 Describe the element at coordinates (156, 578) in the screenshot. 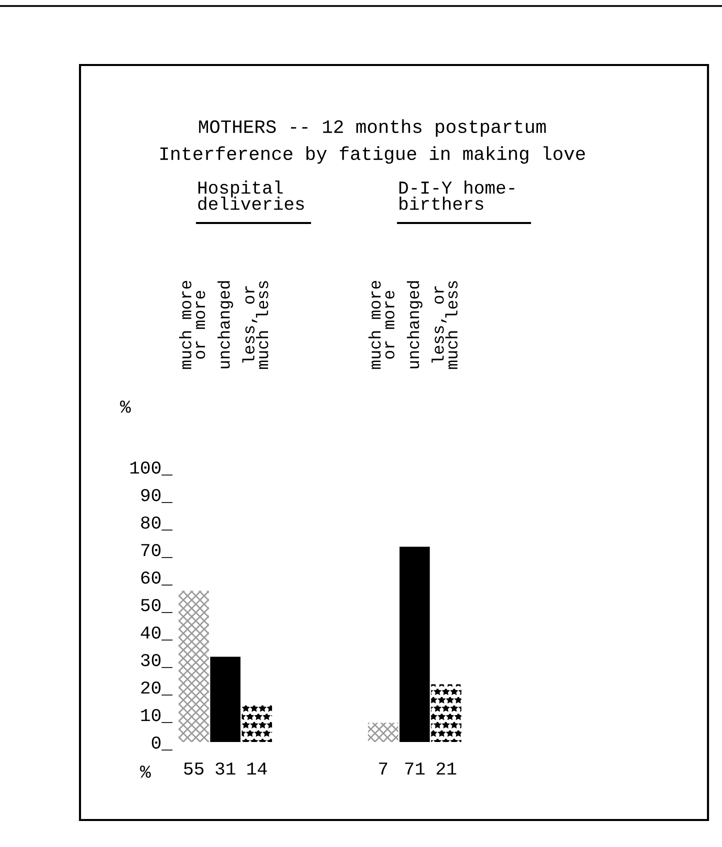

I see `y-tick-label: 60_` at that location.